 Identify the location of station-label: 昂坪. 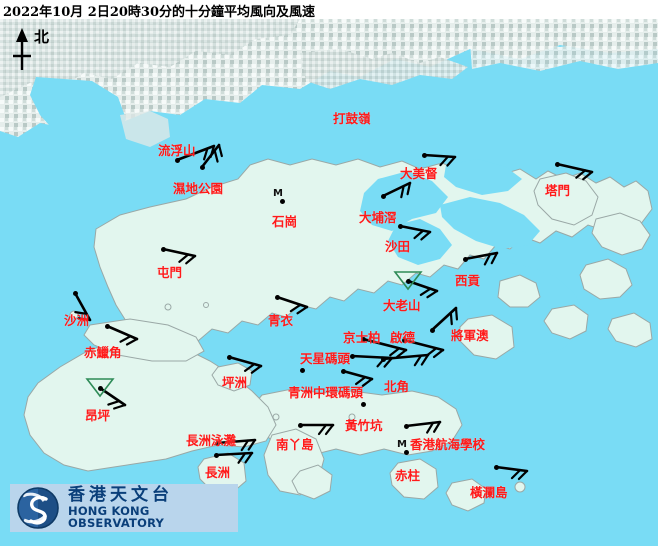
(98, 415).